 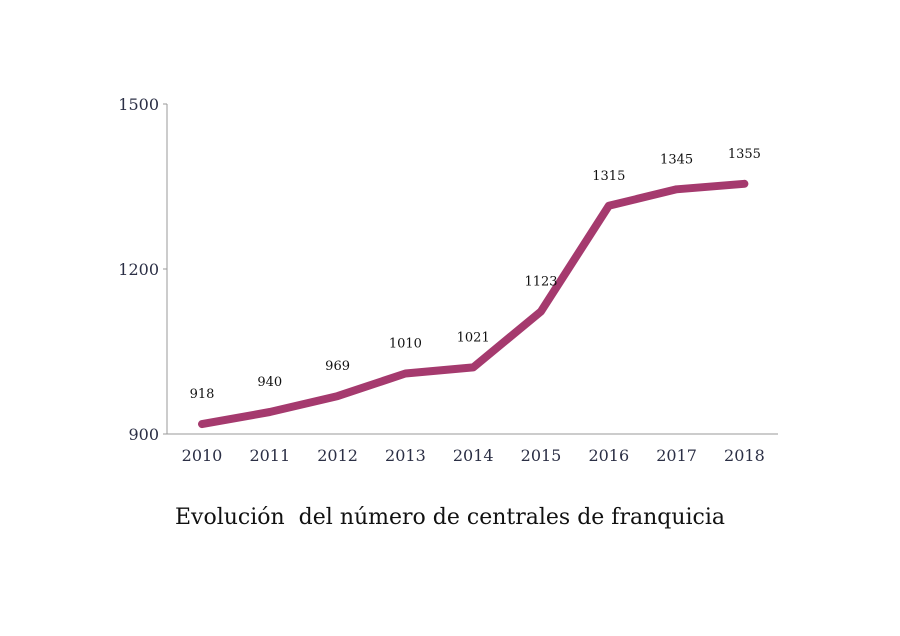 What do you see at coordinates (138, 104) in the screenshot?
I see `y-tick-label: 1500` at bounding box center [138, 104].